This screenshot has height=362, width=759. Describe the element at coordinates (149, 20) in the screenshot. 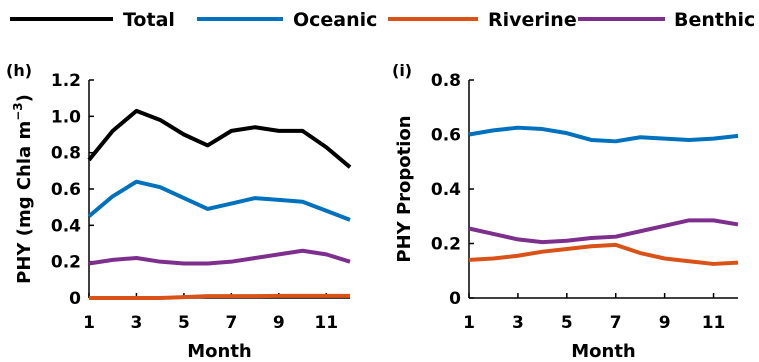

I see `legend-label-total: Total` at that location.